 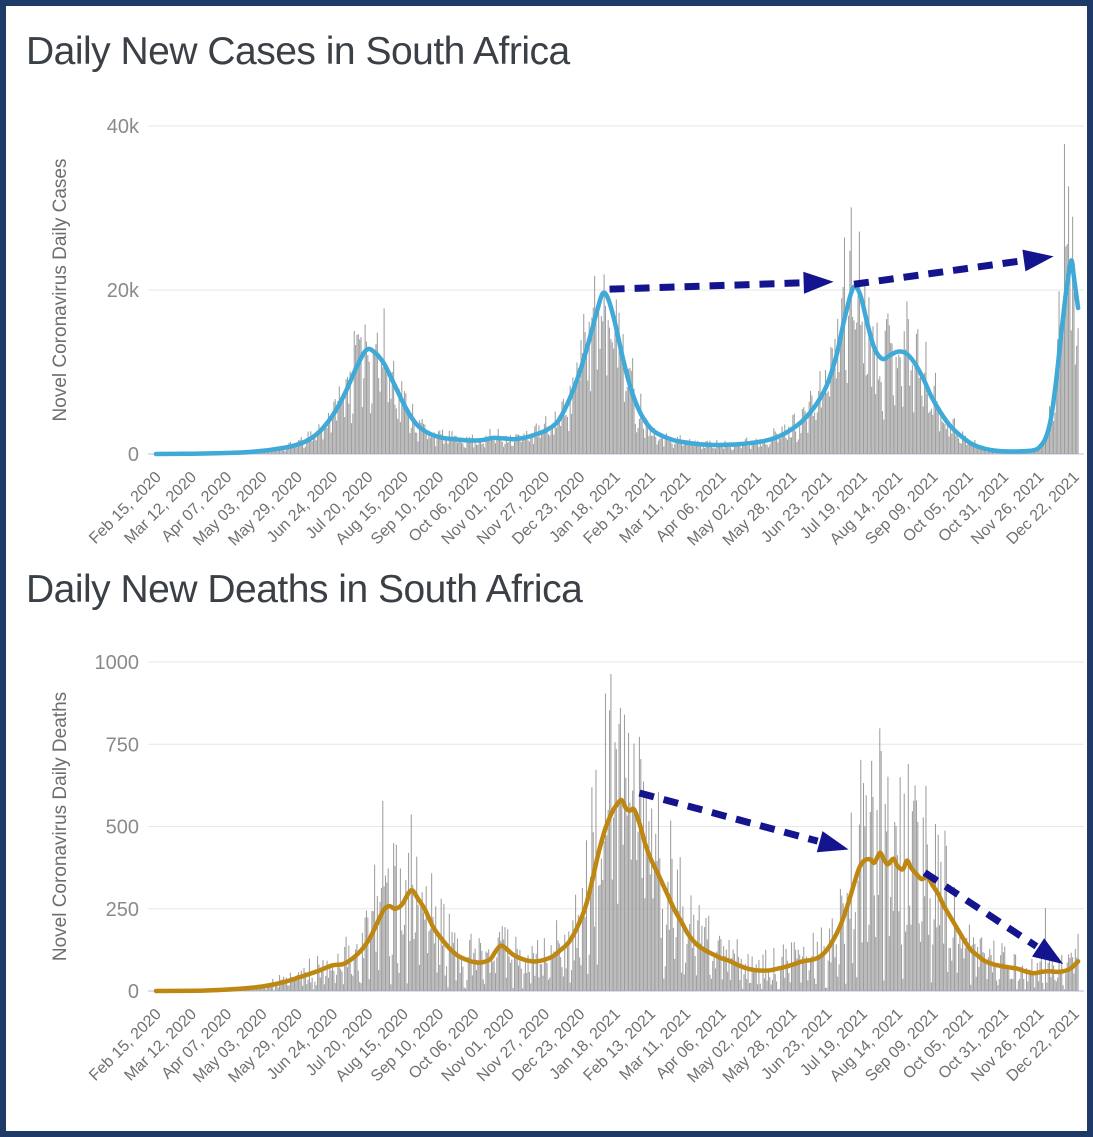 I want to click on trend-arrow, so click(x=721, y=282).